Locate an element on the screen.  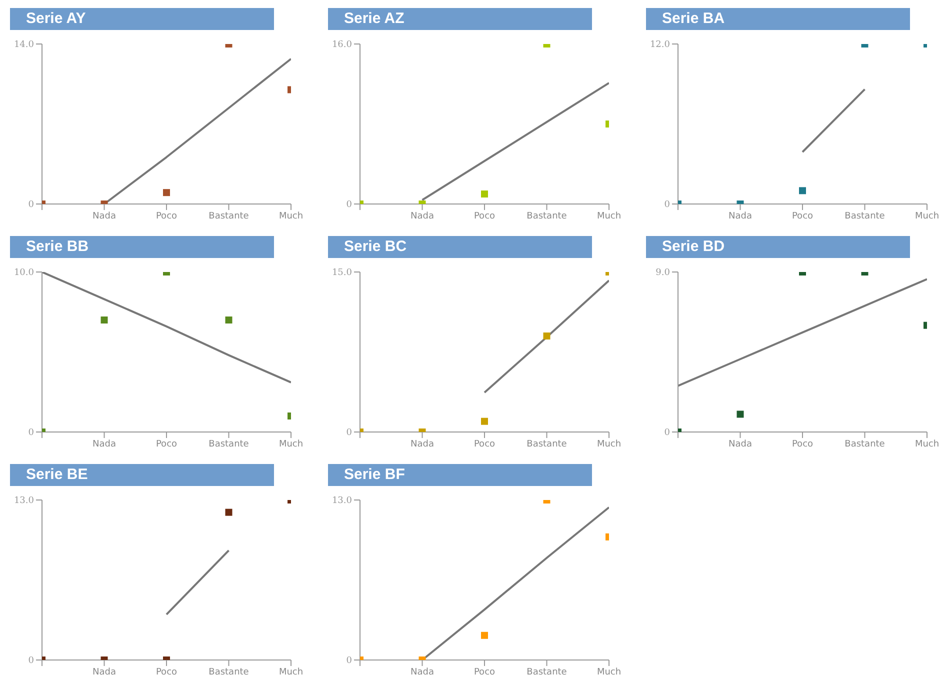
y-tick-label: 9.0 is located at coordinates (663, 273).